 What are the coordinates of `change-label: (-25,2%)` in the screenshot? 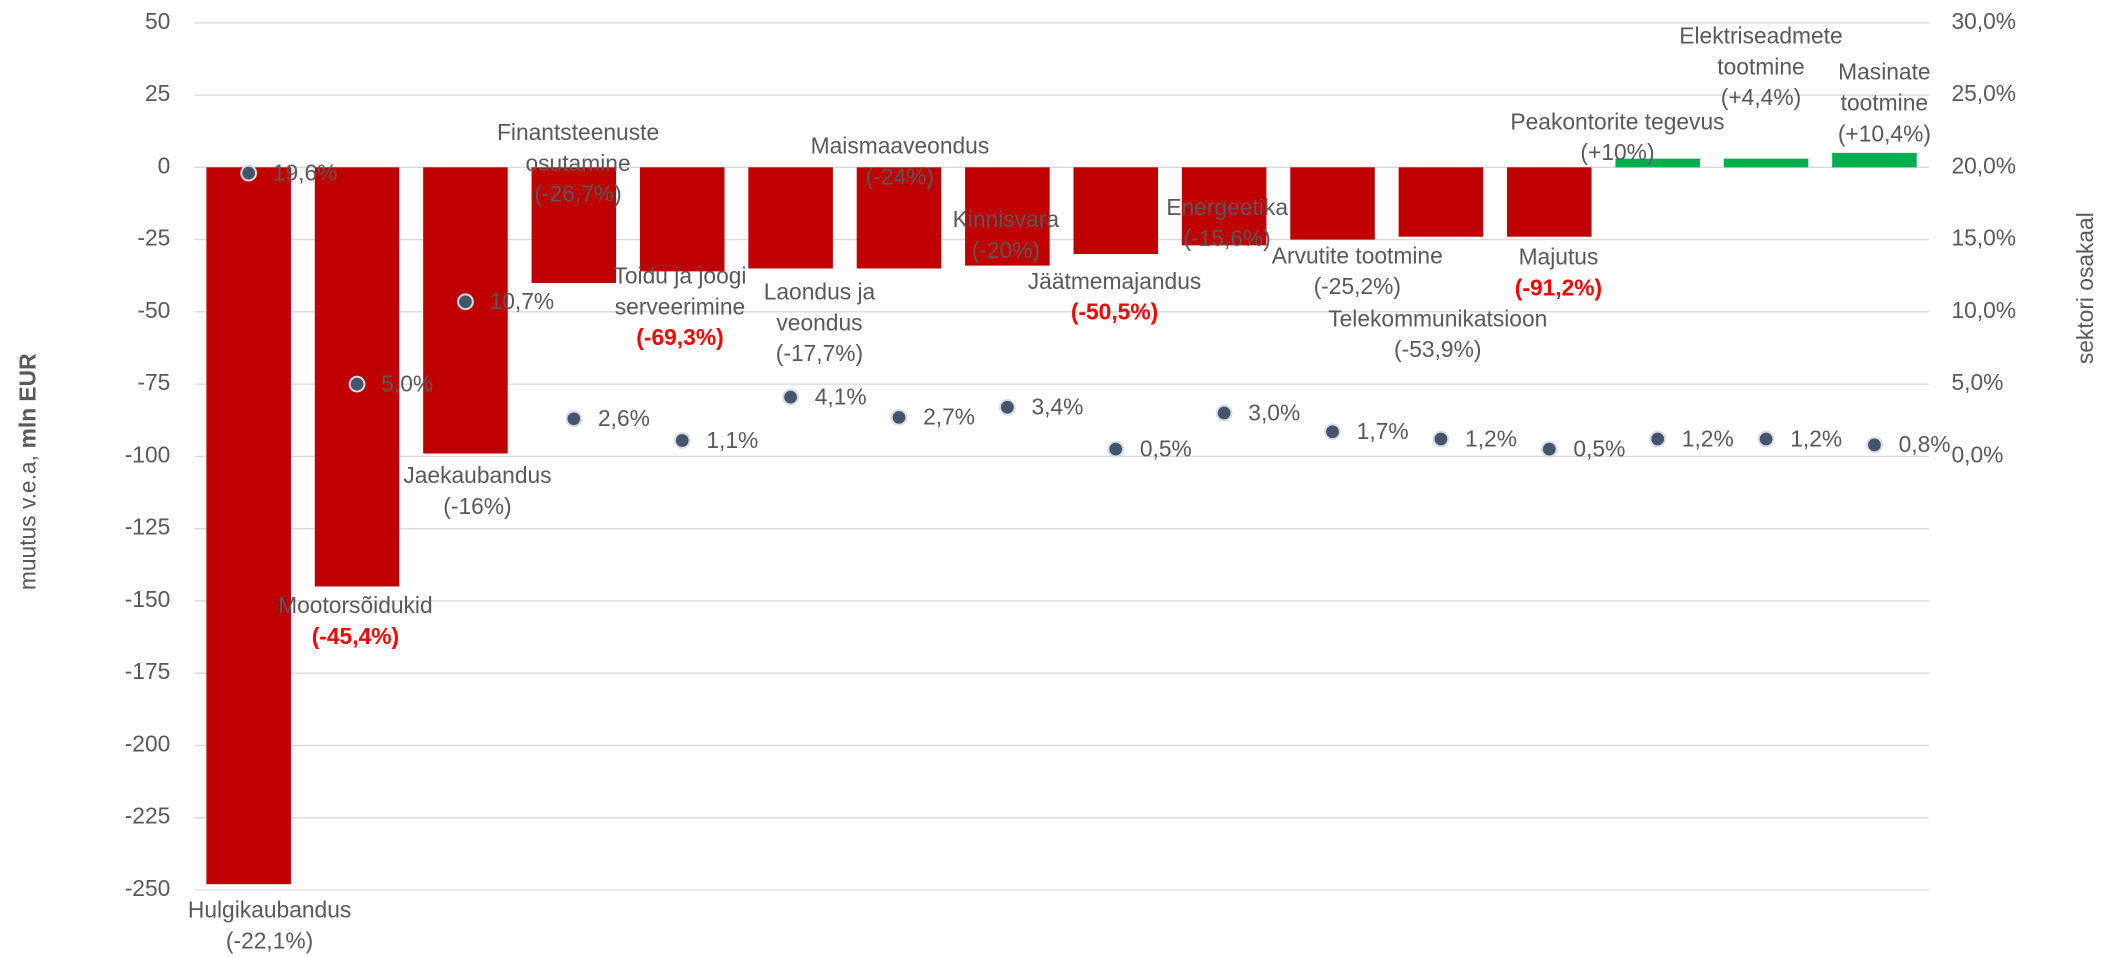 It's located at (1357, 286).